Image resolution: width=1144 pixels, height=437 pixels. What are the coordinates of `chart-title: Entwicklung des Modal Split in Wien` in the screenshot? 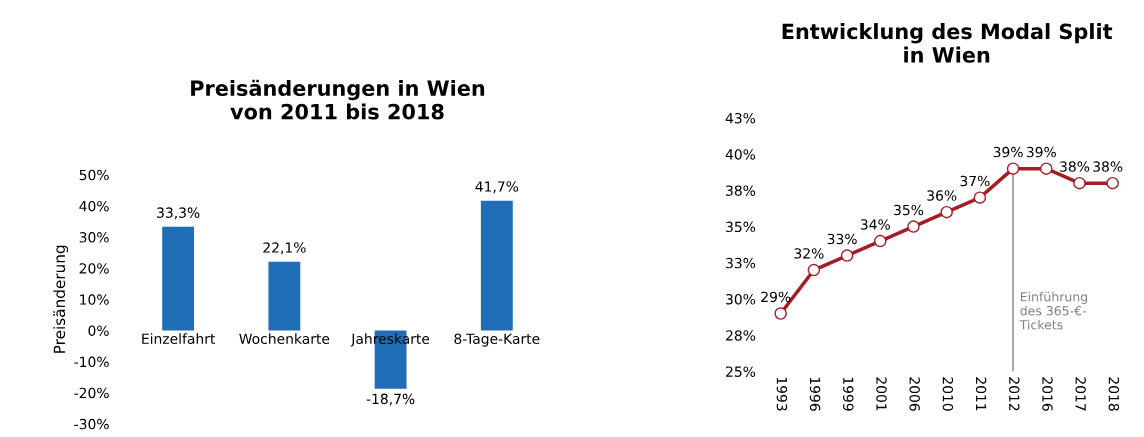 It's located at (947, 43).